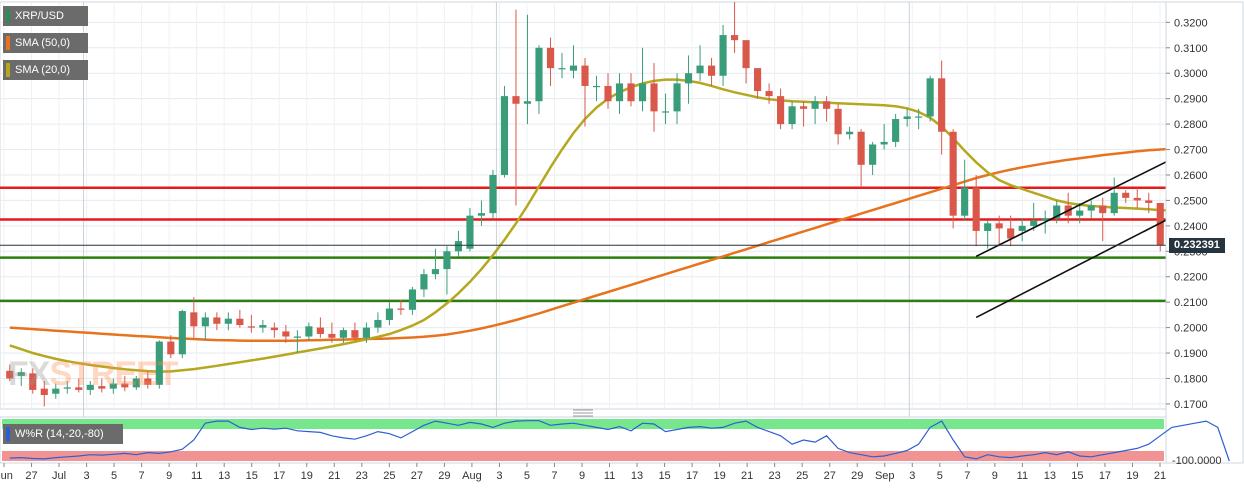 The width and height of the screenshot is (1244, 489). I want to click on sma20-swatch, so click(8, 70).